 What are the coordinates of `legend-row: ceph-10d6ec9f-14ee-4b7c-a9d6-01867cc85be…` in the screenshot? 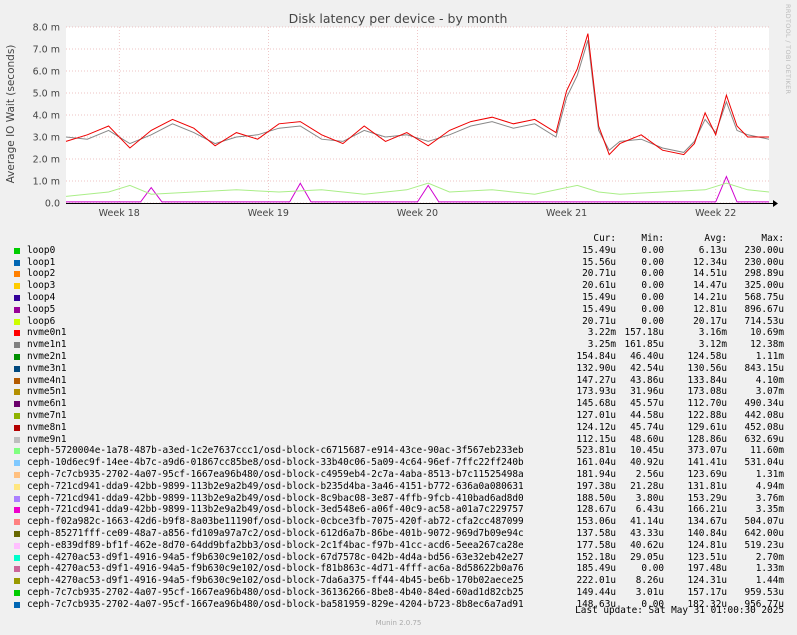 It's located at (398, 463).